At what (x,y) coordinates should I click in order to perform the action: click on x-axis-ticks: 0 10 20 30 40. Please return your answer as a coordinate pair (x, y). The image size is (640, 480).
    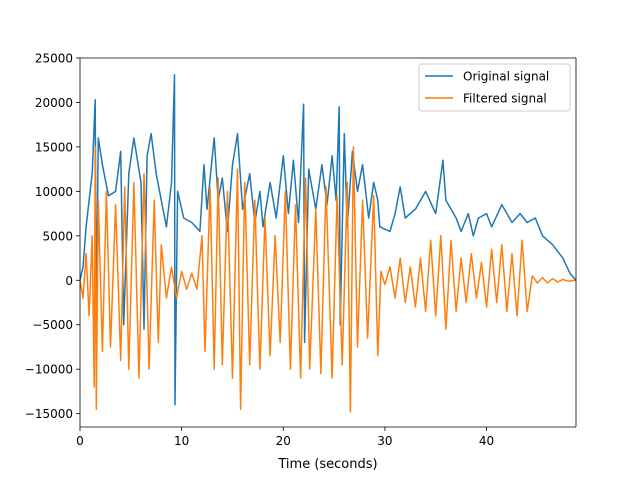
    Looking at the image, I should click on (285, 437).